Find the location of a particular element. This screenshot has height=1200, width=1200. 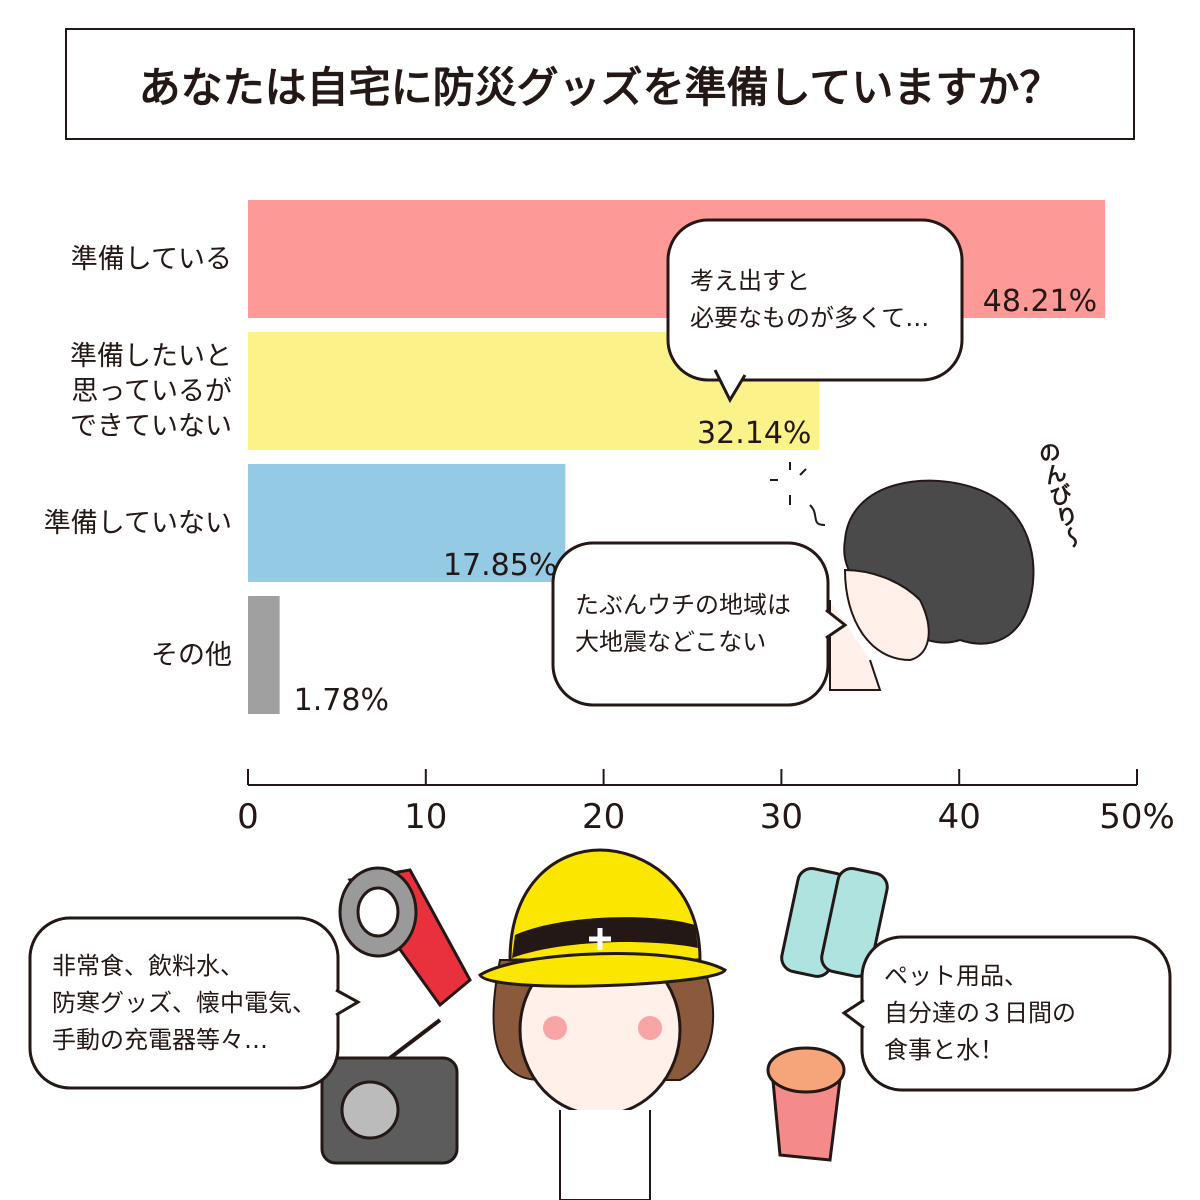

helmet-cross is located at coordinates (600, 939).